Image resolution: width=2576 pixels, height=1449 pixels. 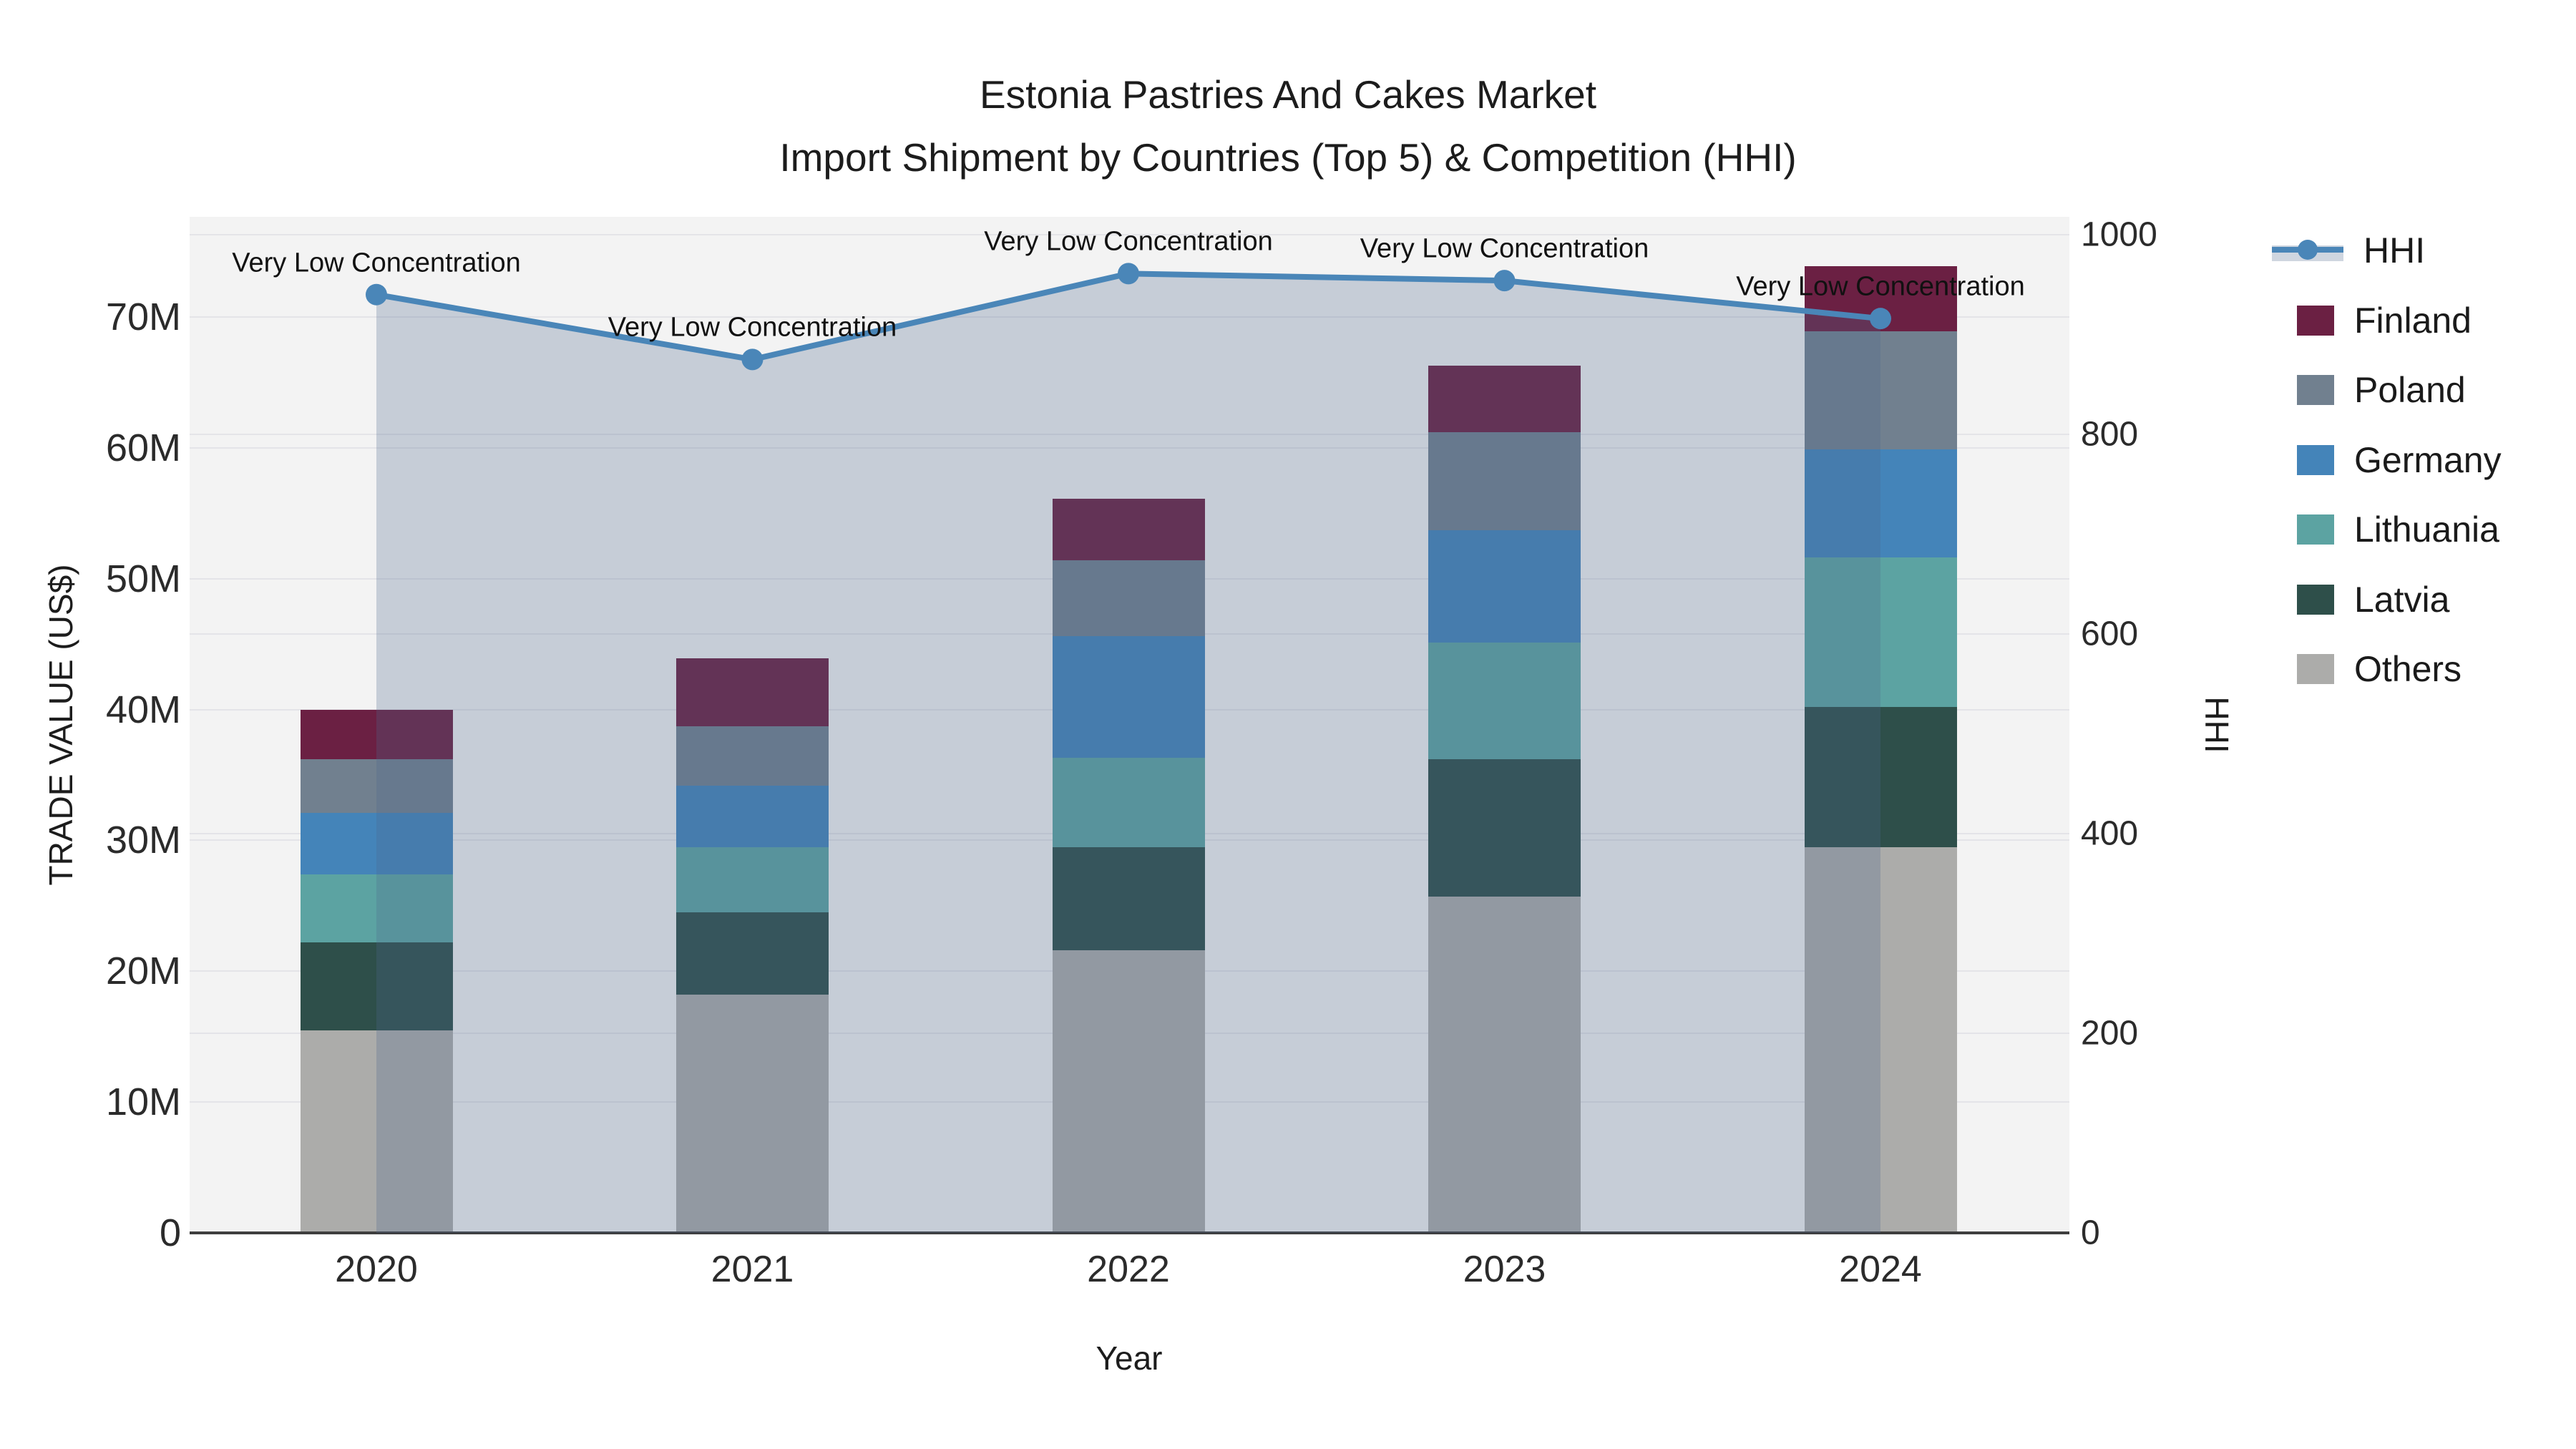 What do you see at coordinates (376, 1131) in the screenshot?
I see `bar-others-2020` at bounding box center [376, 1131].